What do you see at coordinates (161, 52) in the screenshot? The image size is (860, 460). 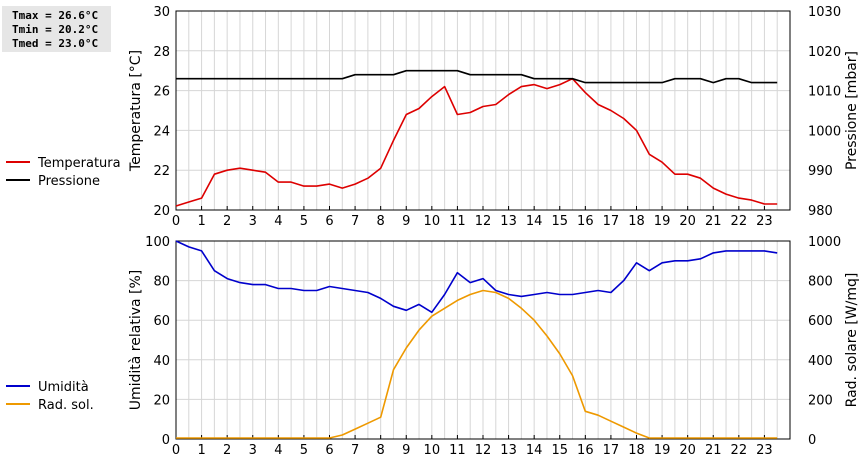 I see `y-tick-label: 28` at bounding box center [161, 52].